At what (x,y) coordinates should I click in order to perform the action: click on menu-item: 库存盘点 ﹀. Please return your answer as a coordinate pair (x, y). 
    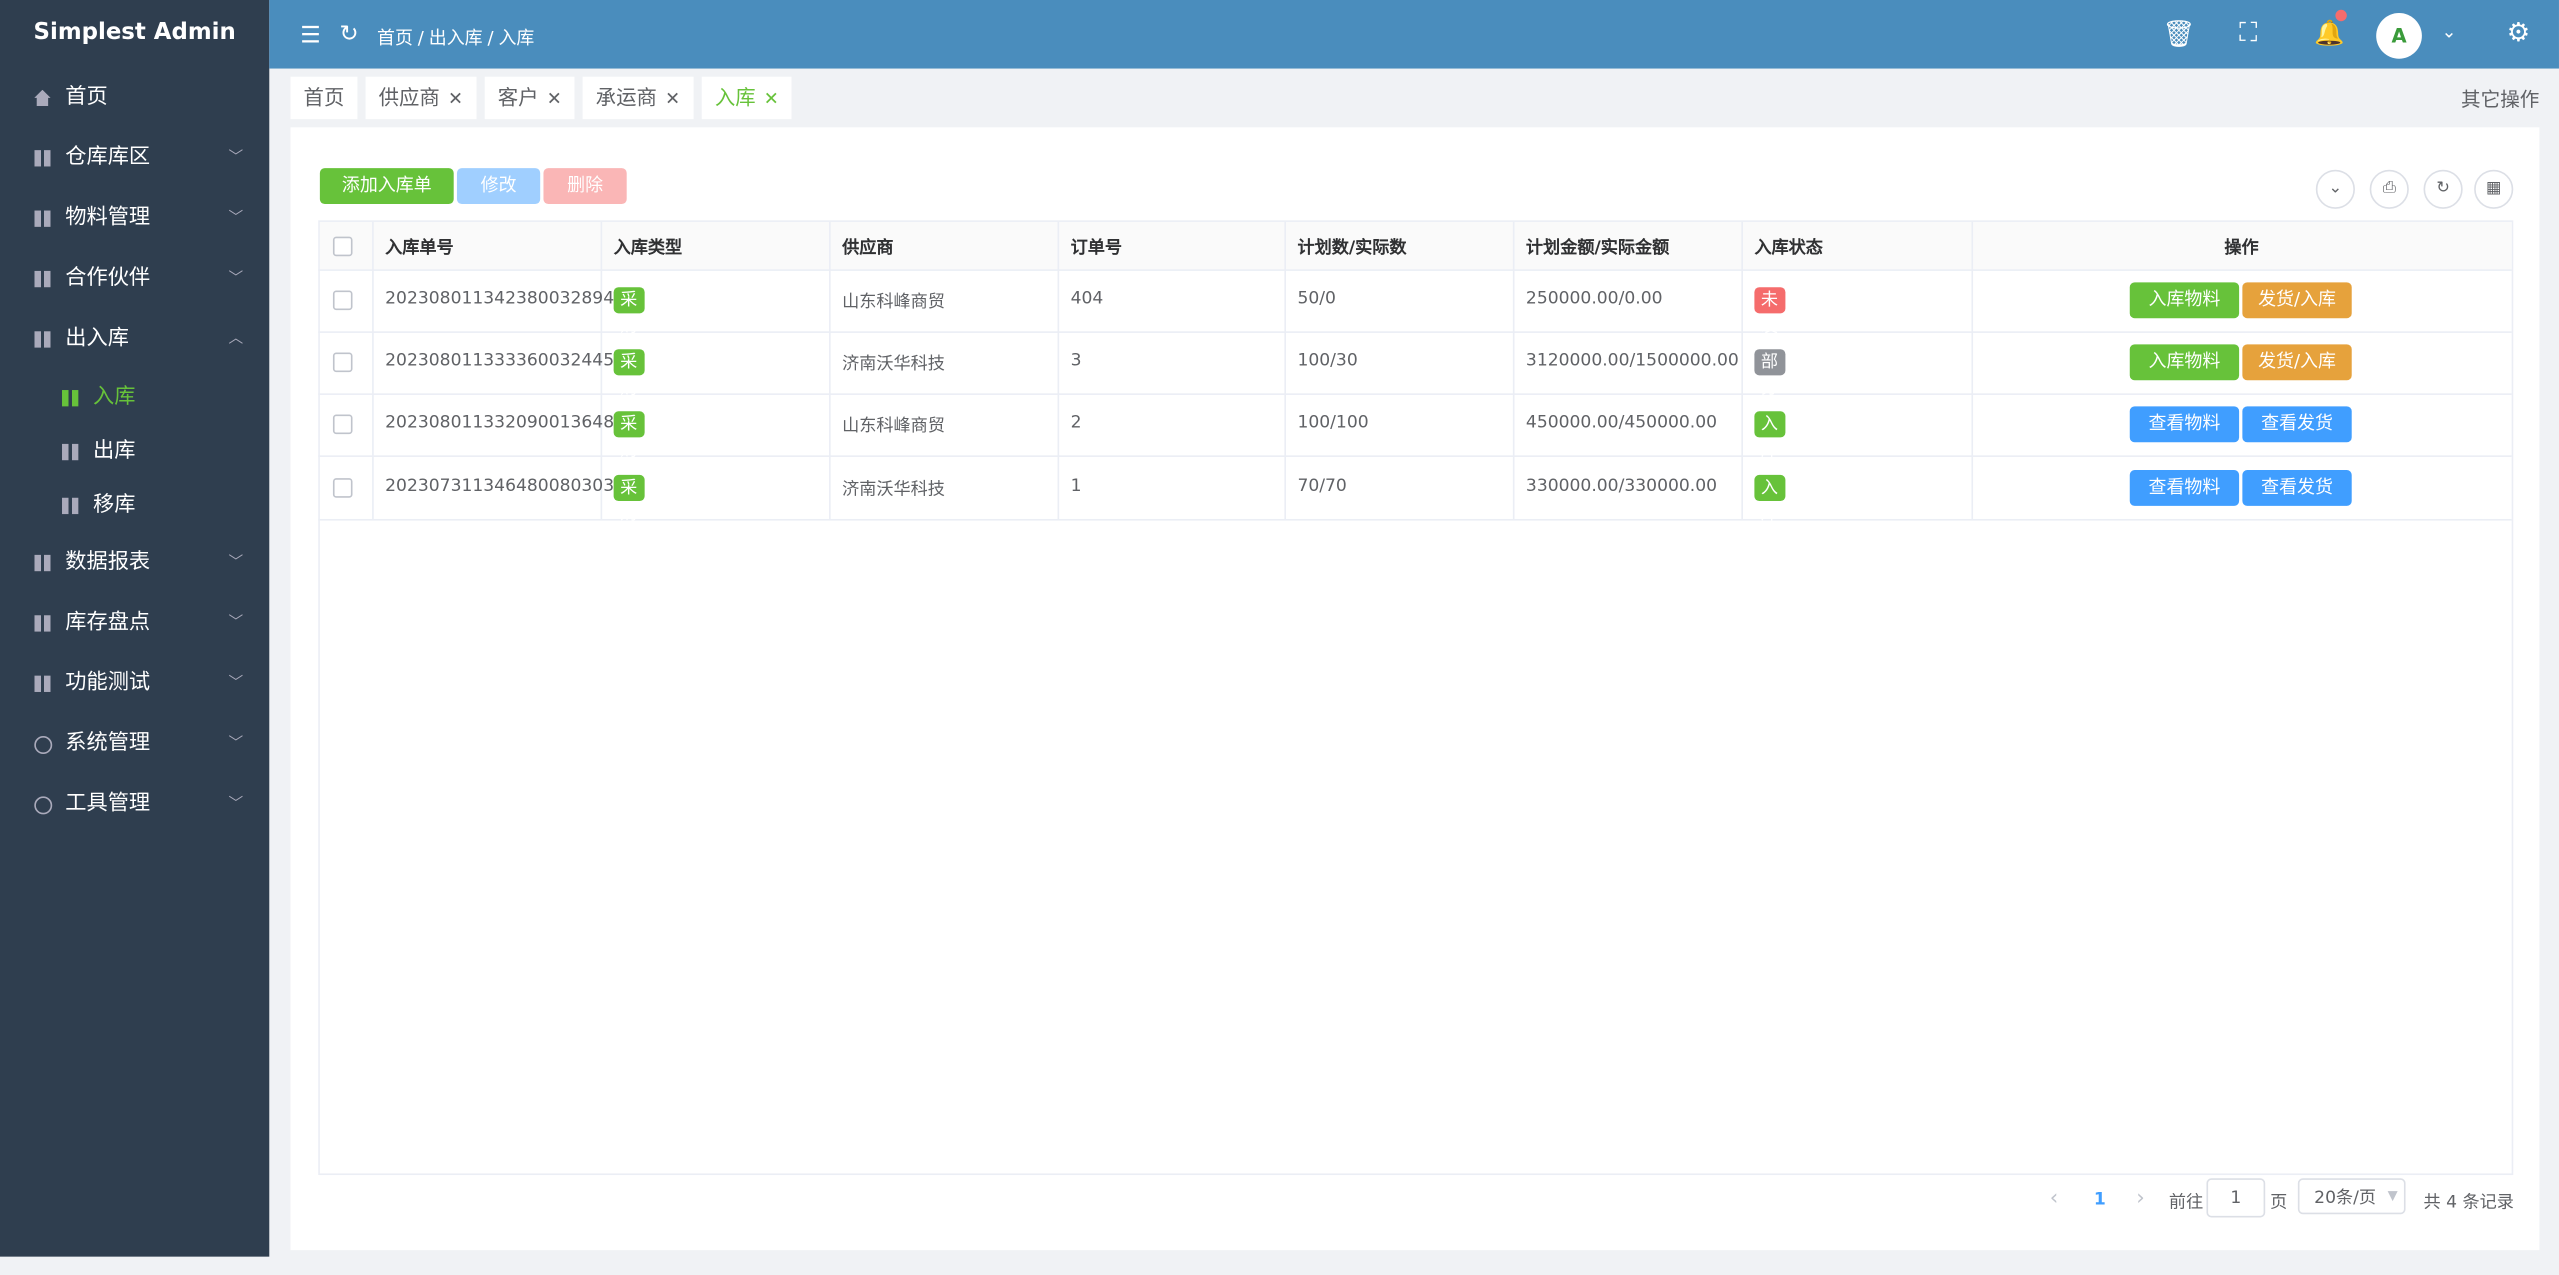
    Looking at the image, I should click on (134, 623).